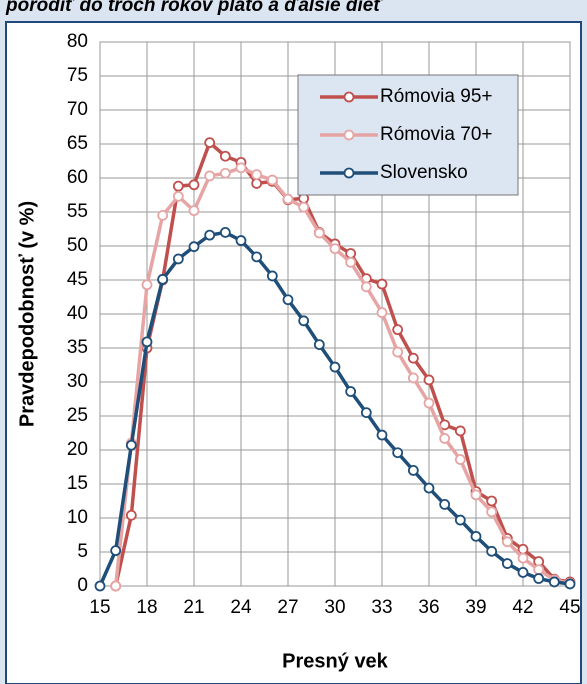  Describe the element at coordinates (77, 483) in the screenshot. I see `y-tick-label: 15` at that location.